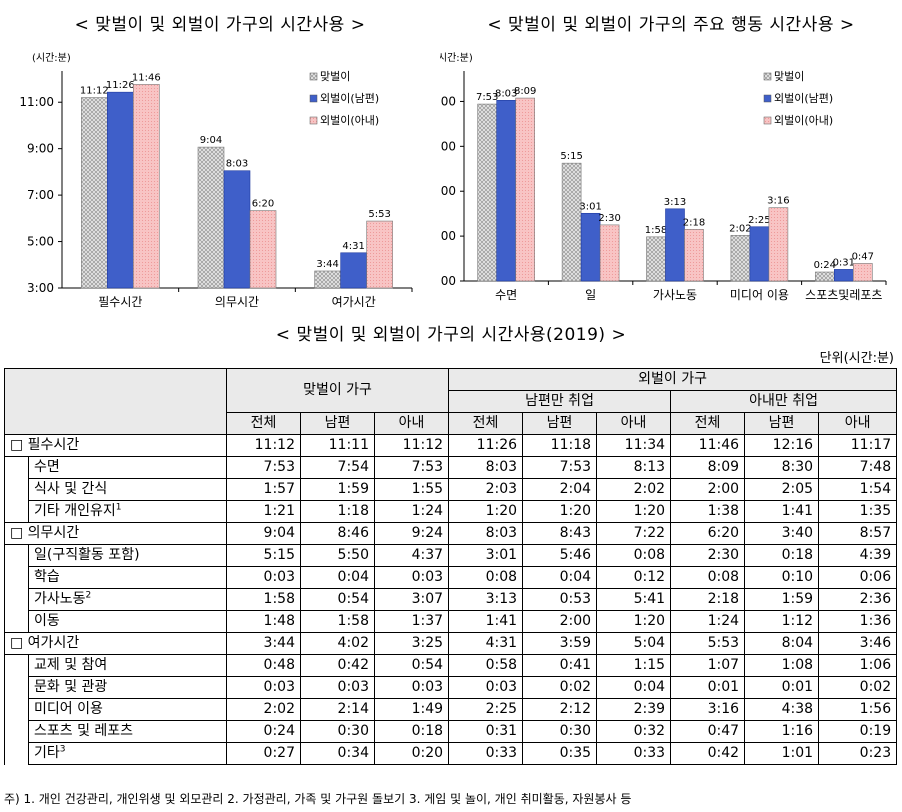  I want to click on row-label: 교제 및 참여, so click(127, 665).